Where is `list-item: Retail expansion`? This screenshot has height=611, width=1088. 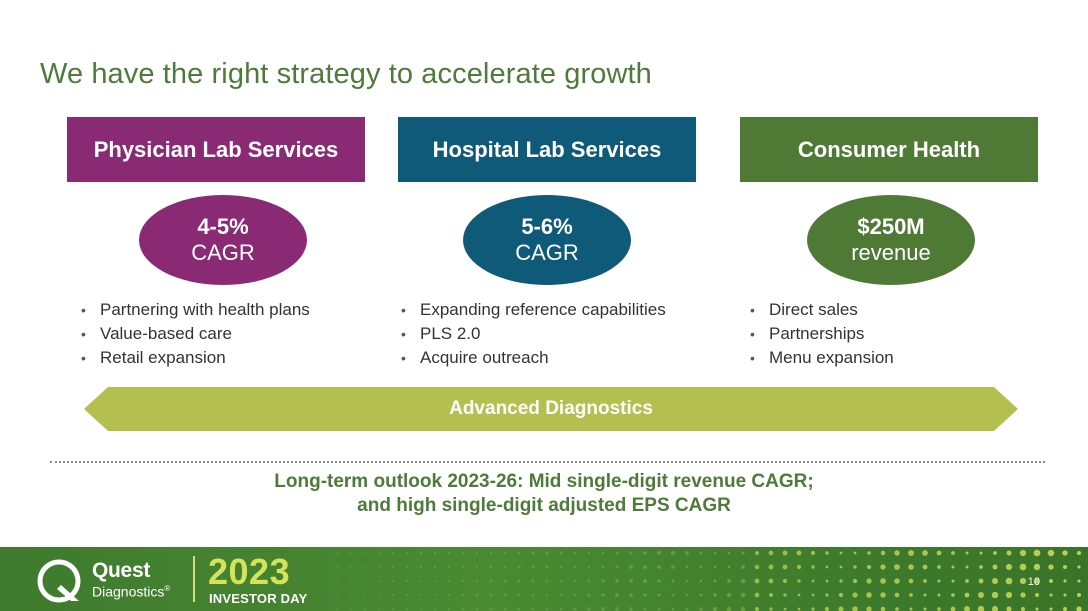 list-item: Retail expansion is located at coordinates (195, 358).